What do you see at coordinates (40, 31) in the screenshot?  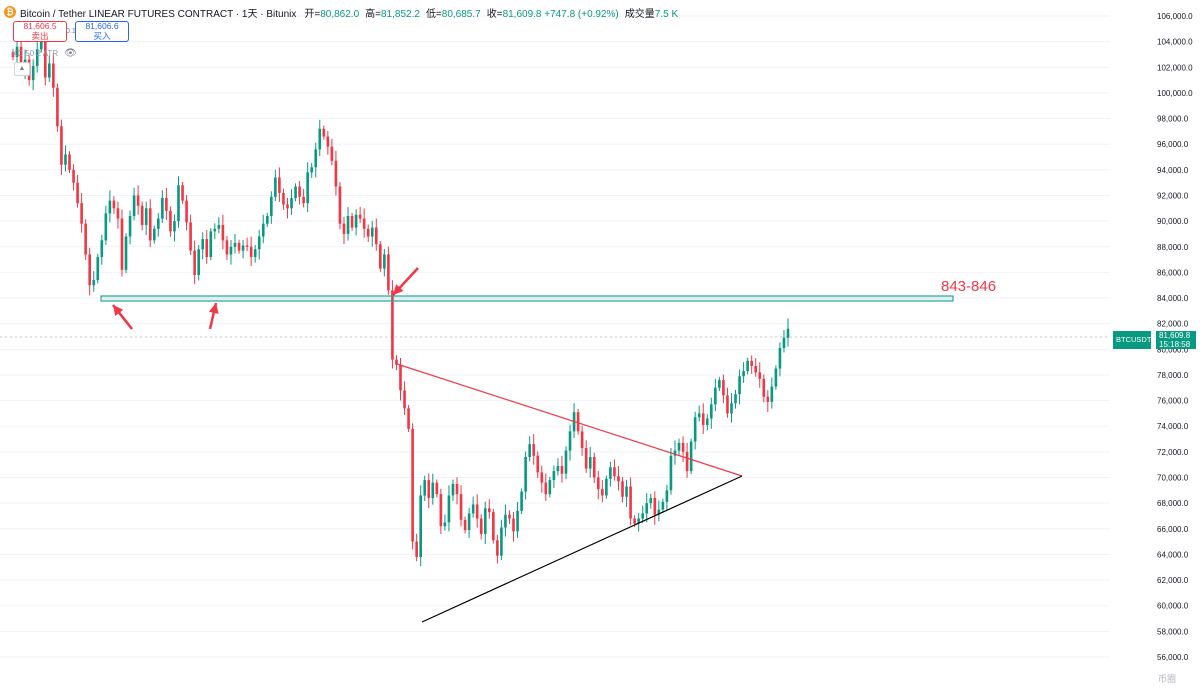 I see `sell-button: 81,606.5 卖出` at bounding box center [40, 31].